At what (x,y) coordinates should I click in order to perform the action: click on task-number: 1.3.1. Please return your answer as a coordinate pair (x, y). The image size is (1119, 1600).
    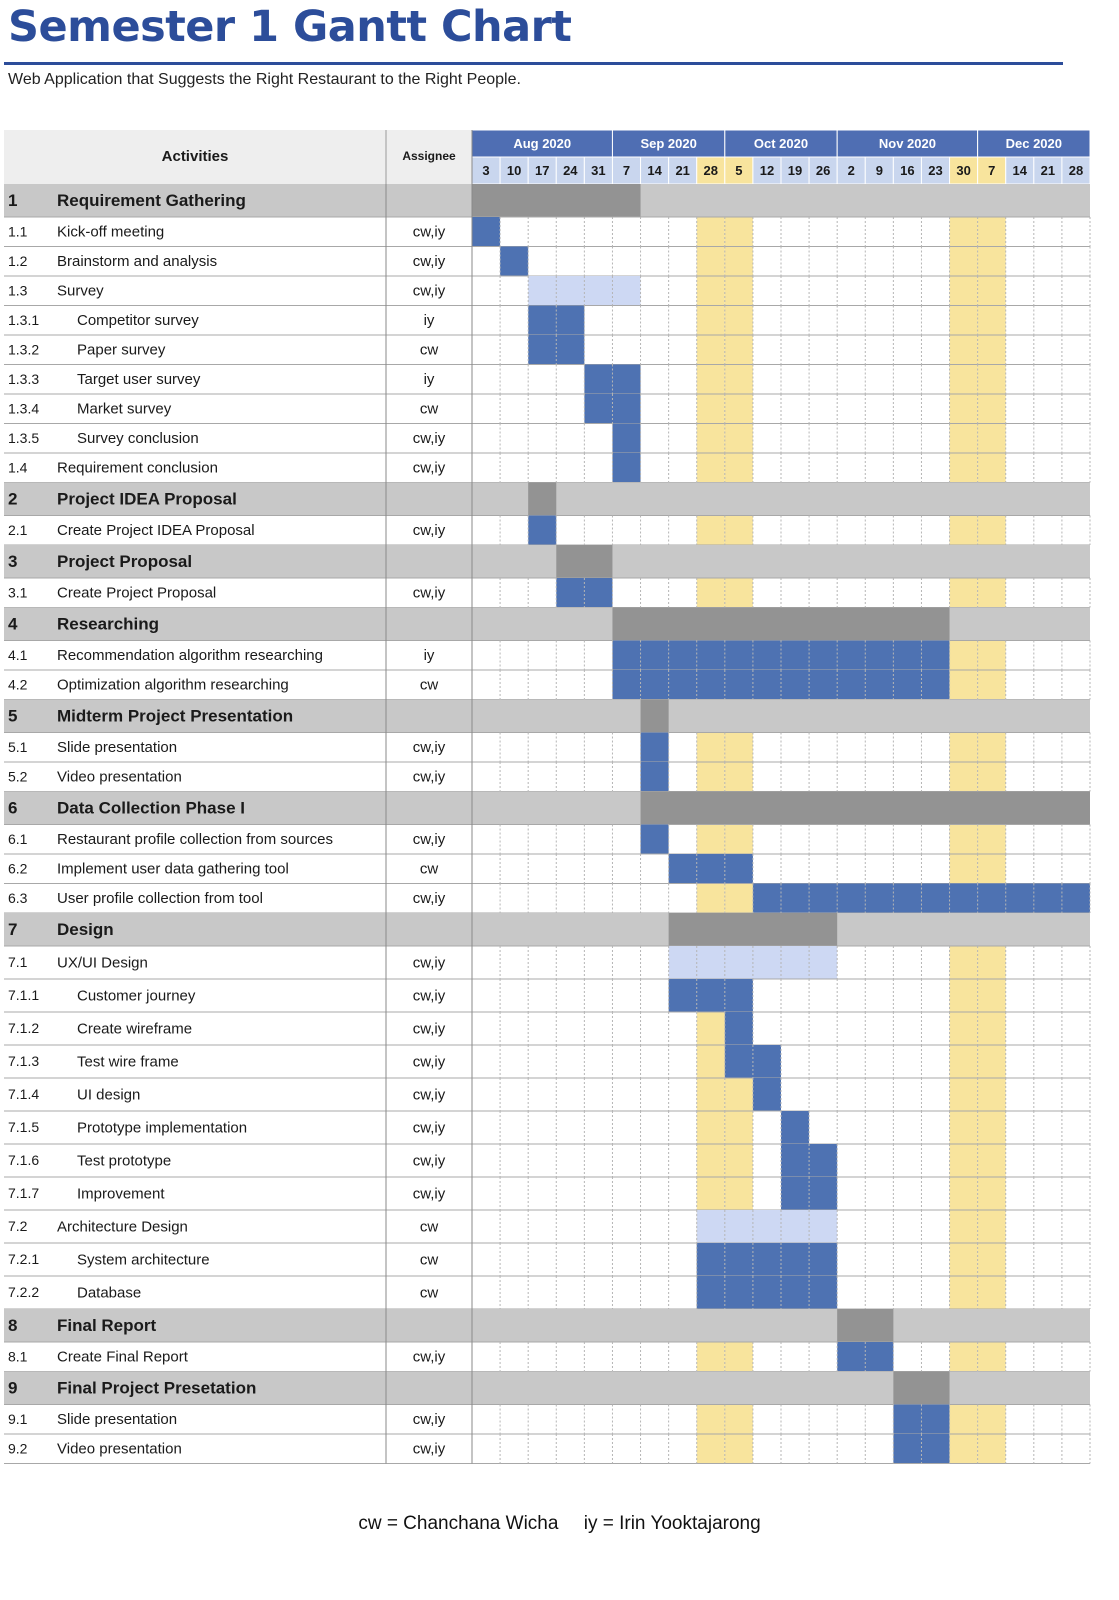
    Looking at the image, I should click on (23, 320).